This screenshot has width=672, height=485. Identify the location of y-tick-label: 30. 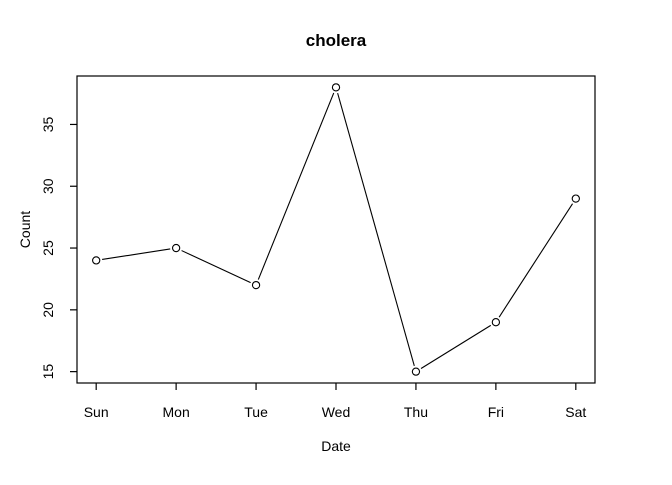
(48, 186).